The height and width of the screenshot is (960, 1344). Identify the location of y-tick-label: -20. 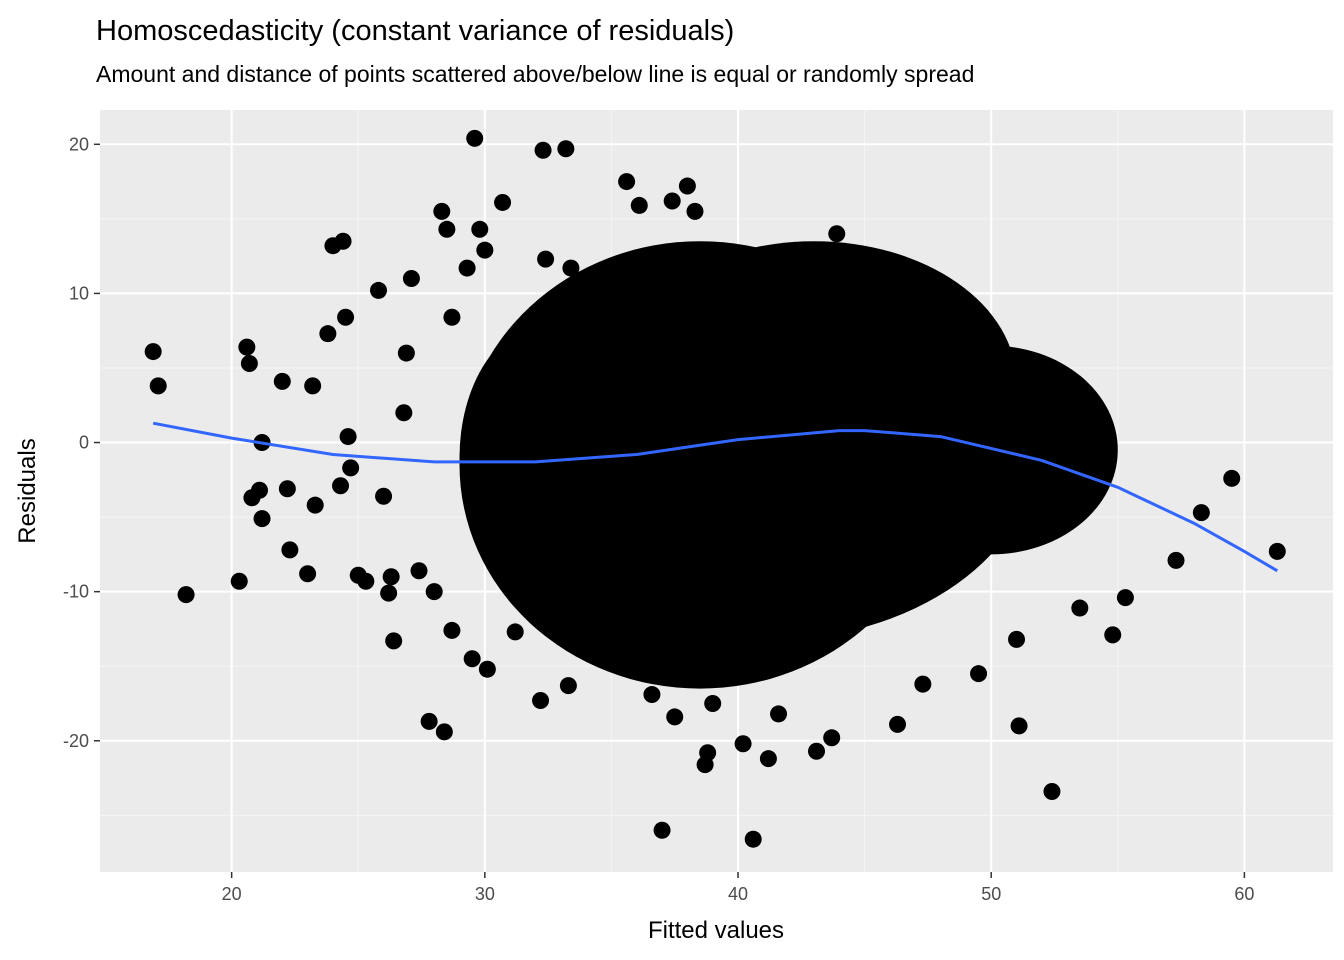
(76, 741).